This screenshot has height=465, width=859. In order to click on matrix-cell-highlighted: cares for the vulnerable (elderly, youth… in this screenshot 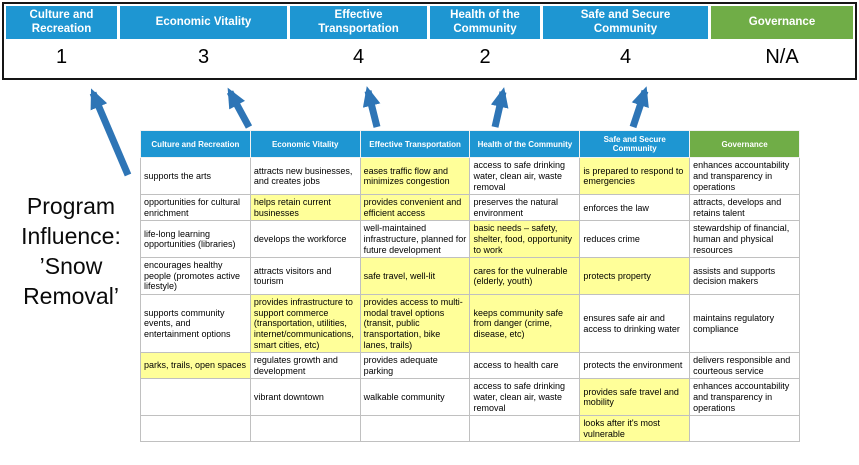, I will do `click(525, 276)`.